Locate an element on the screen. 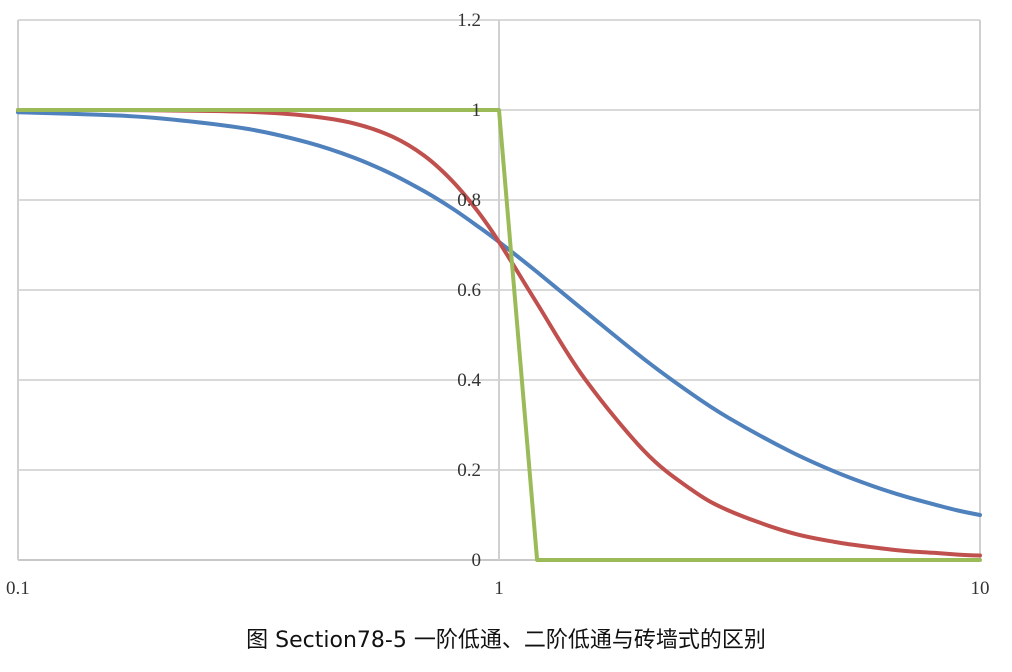  y-tick-label-0: 0 is located at coordinates (477, 560).